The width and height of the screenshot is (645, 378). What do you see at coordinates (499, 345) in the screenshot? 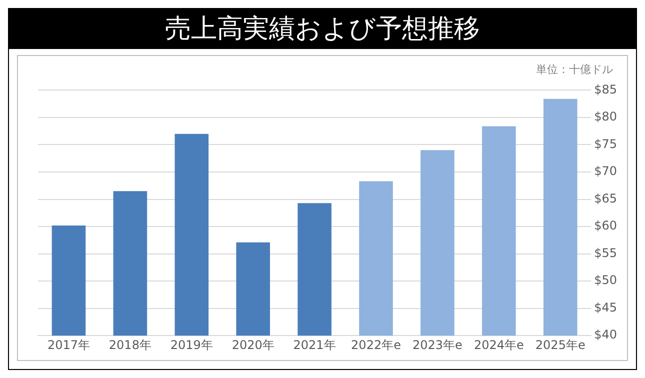
I see `x-tick-label: 2024年e` at bounding box center [499, 345].